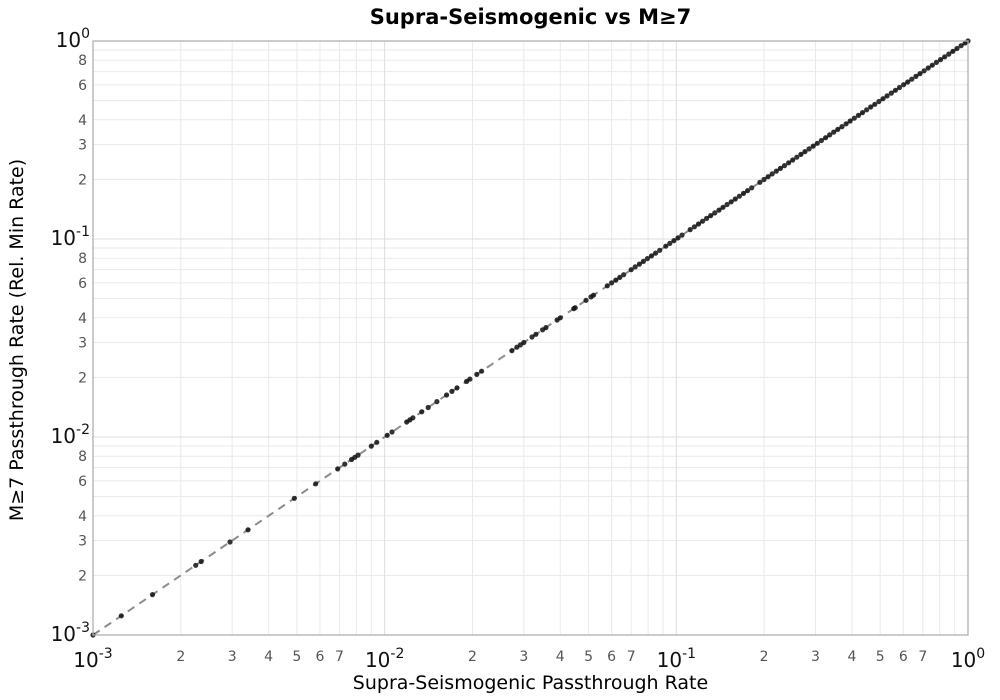 The width and height of the screenshot is (1000, 700). Describe the element at coordinates (530, 17) in the screenshot. I see `chart-title: Supra-Seismogenic vs M≥7` at that location.